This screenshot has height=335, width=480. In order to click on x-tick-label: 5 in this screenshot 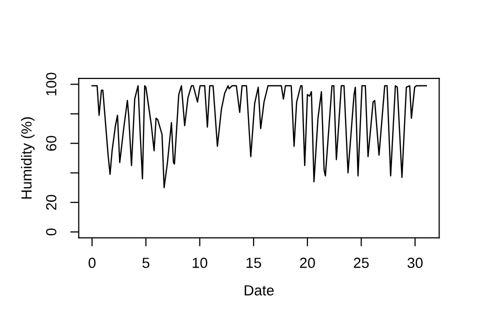, I will do `click(146, 263)`.